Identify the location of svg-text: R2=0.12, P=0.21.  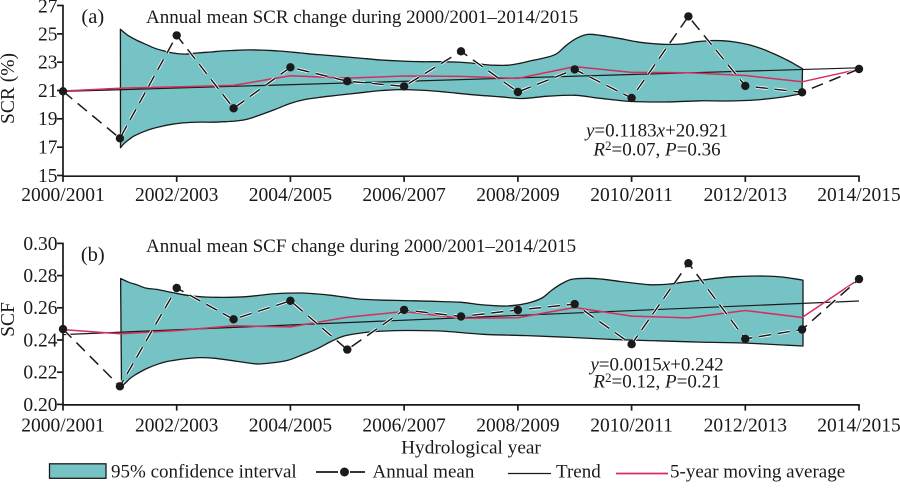
(656, 381).